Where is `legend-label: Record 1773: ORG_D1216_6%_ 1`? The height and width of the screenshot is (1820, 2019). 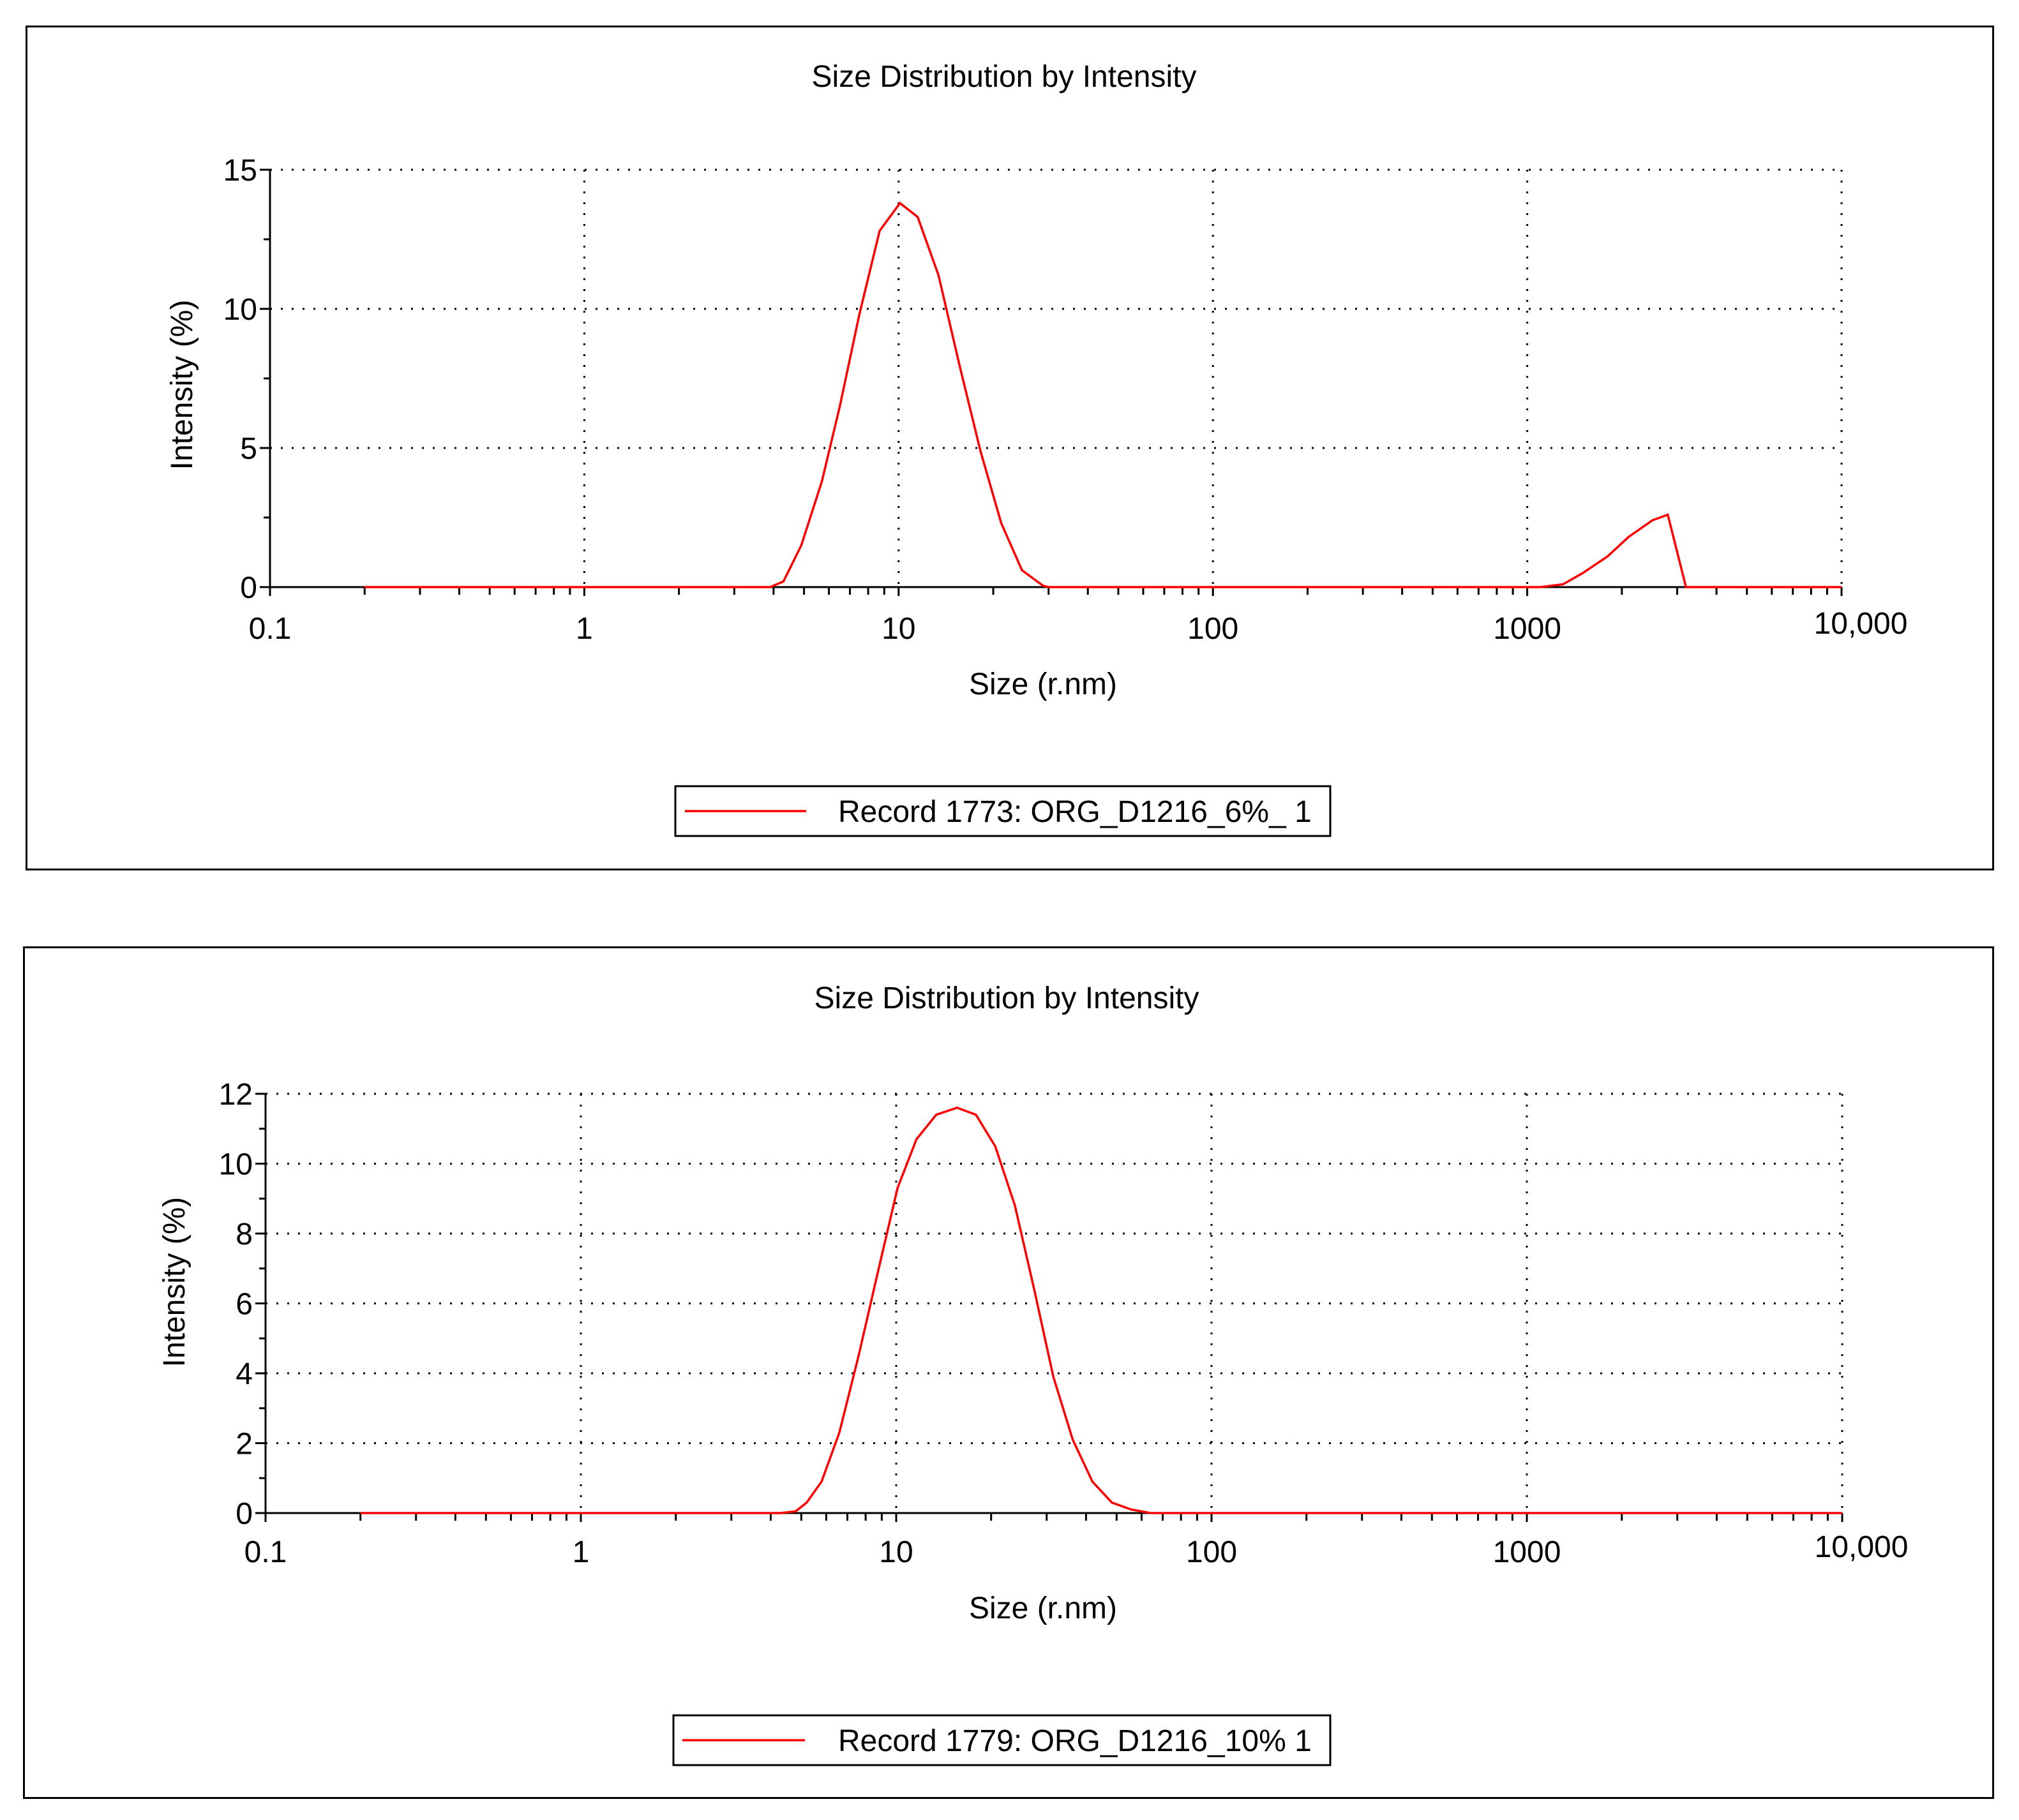
legend-label: Record 1773: ORG_D1216_6%_ 1 is located at coordinates (1075, 812).